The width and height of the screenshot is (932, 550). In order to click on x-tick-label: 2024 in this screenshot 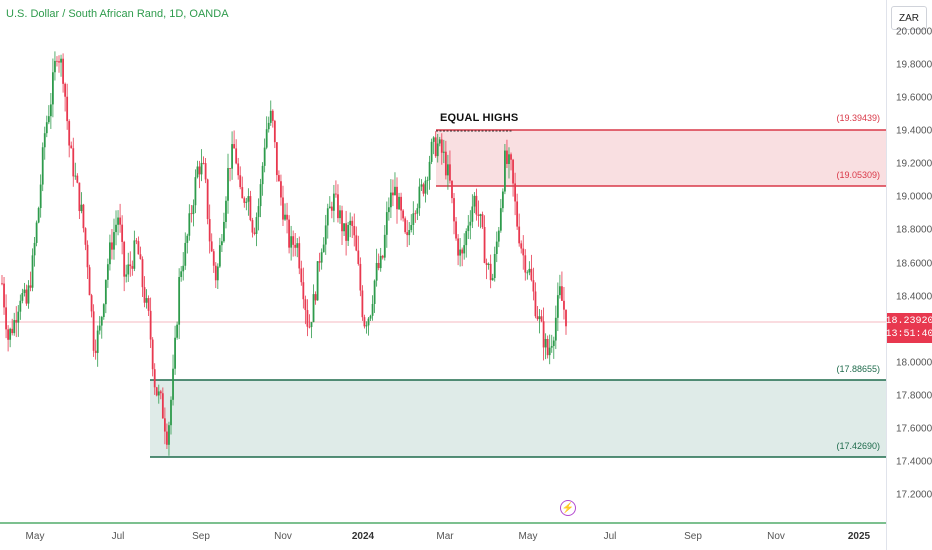, I will do `click(363, 536)`.